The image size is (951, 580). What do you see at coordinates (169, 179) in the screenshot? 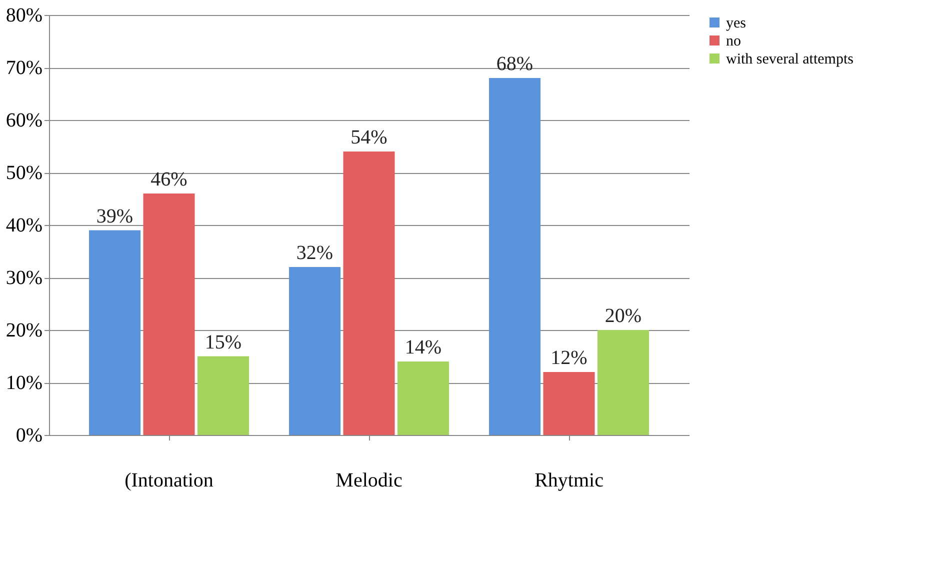
I see `data-label: 46%` at bounding box center [169, 179].